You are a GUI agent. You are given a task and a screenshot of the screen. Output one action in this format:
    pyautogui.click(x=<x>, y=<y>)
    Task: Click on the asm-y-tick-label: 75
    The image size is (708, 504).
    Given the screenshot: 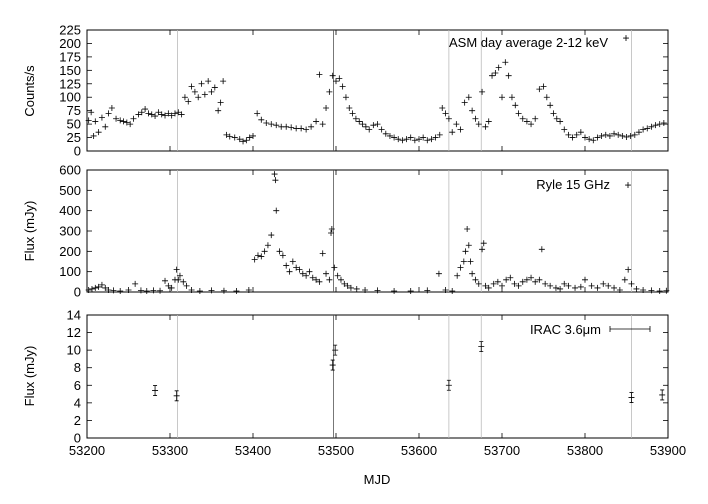 What is the action you would take?
    pyautogui.click(x=74, y=110)
    